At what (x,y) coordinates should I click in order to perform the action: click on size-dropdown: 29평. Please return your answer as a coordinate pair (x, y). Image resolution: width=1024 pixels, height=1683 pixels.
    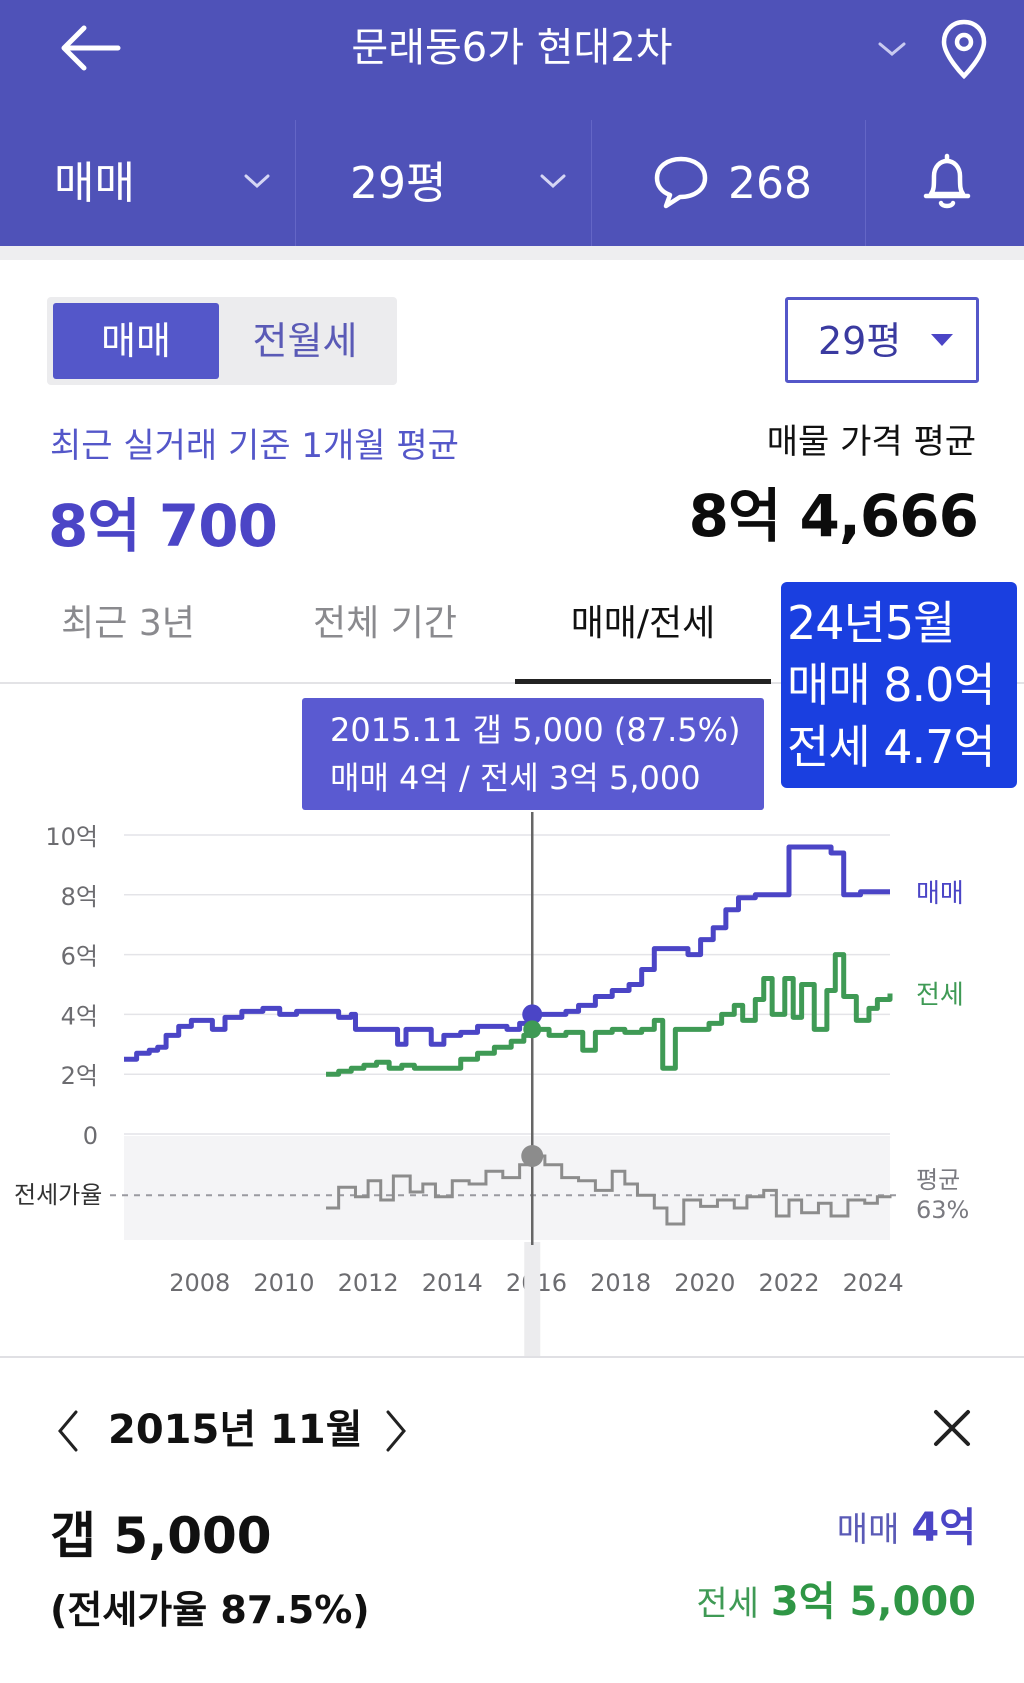
    Looking at the image, I should click on (444, 183).